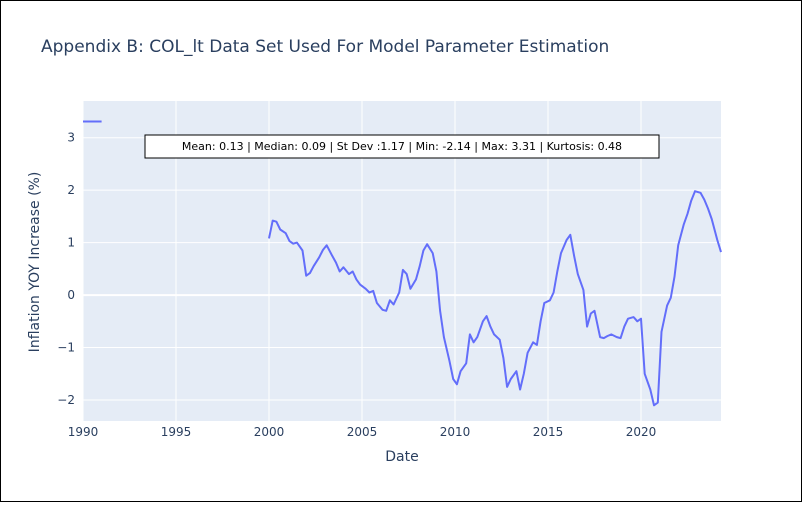 Image resolution: width=802 pixels, height=505 pixels. Describe the element at coordinates (66, 400) in the screenshot. I see `y-tick-label: −2` at that location.